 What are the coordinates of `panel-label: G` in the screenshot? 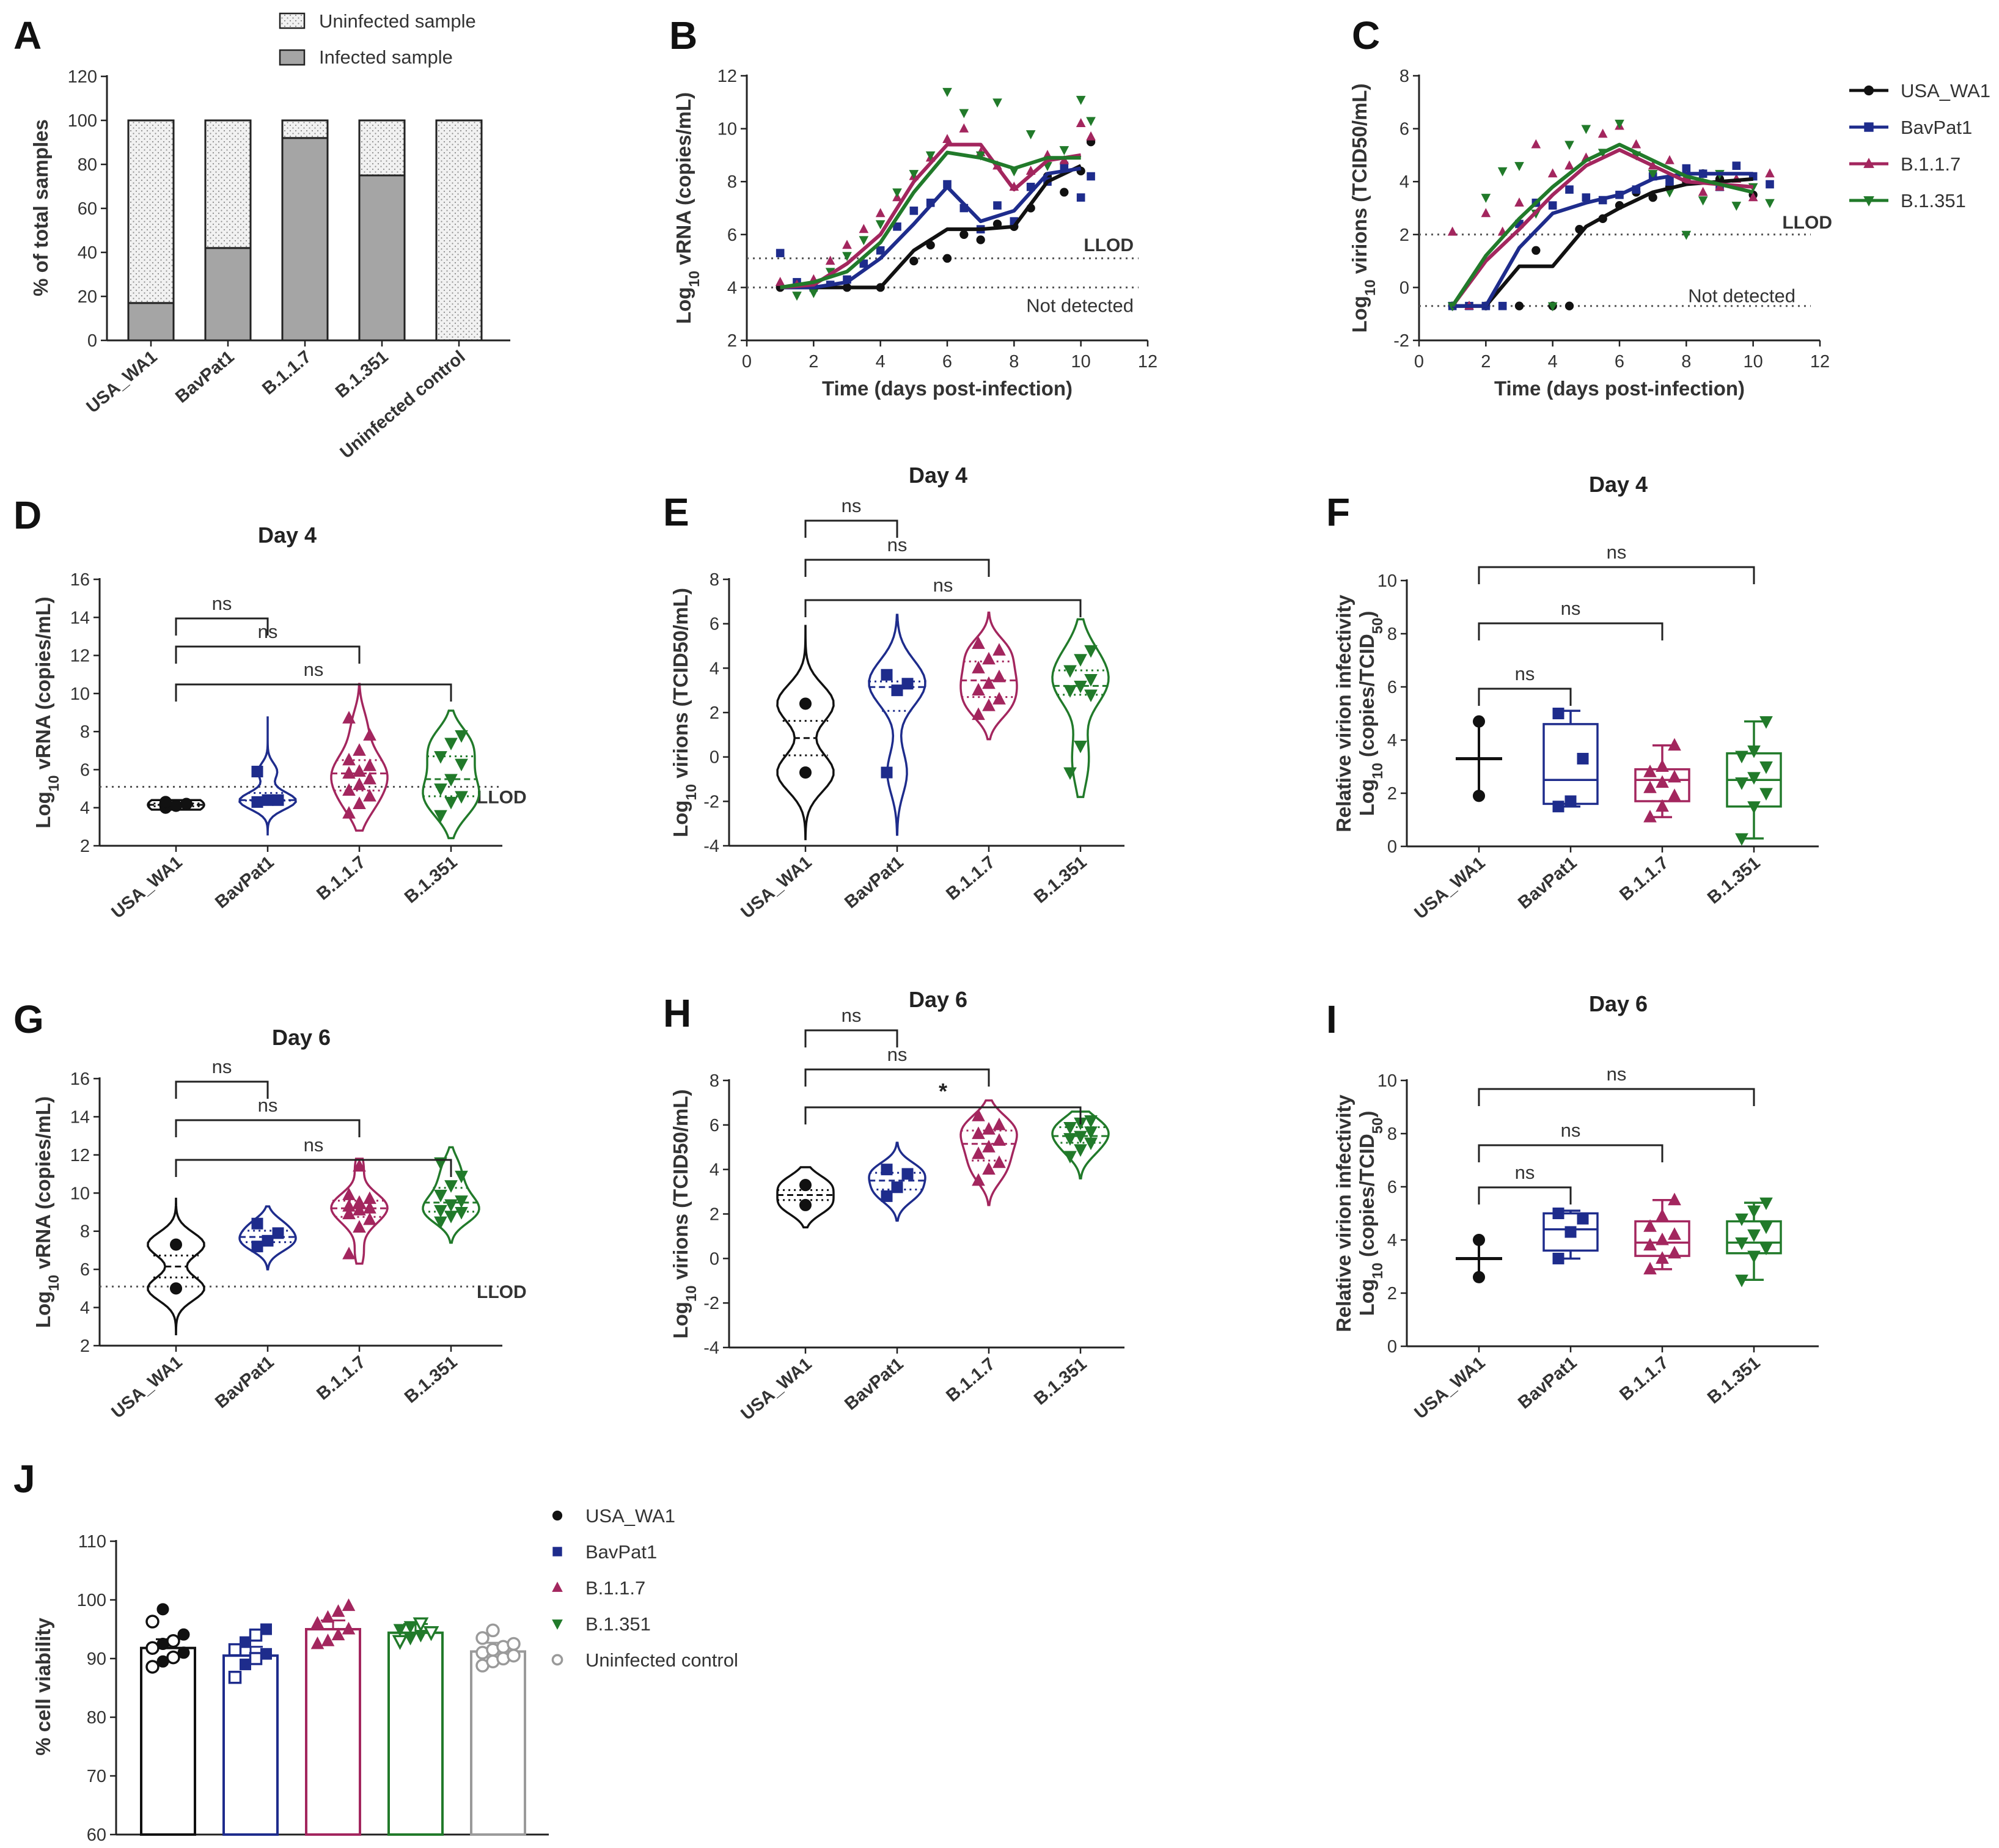 It's located at (28, 1019).